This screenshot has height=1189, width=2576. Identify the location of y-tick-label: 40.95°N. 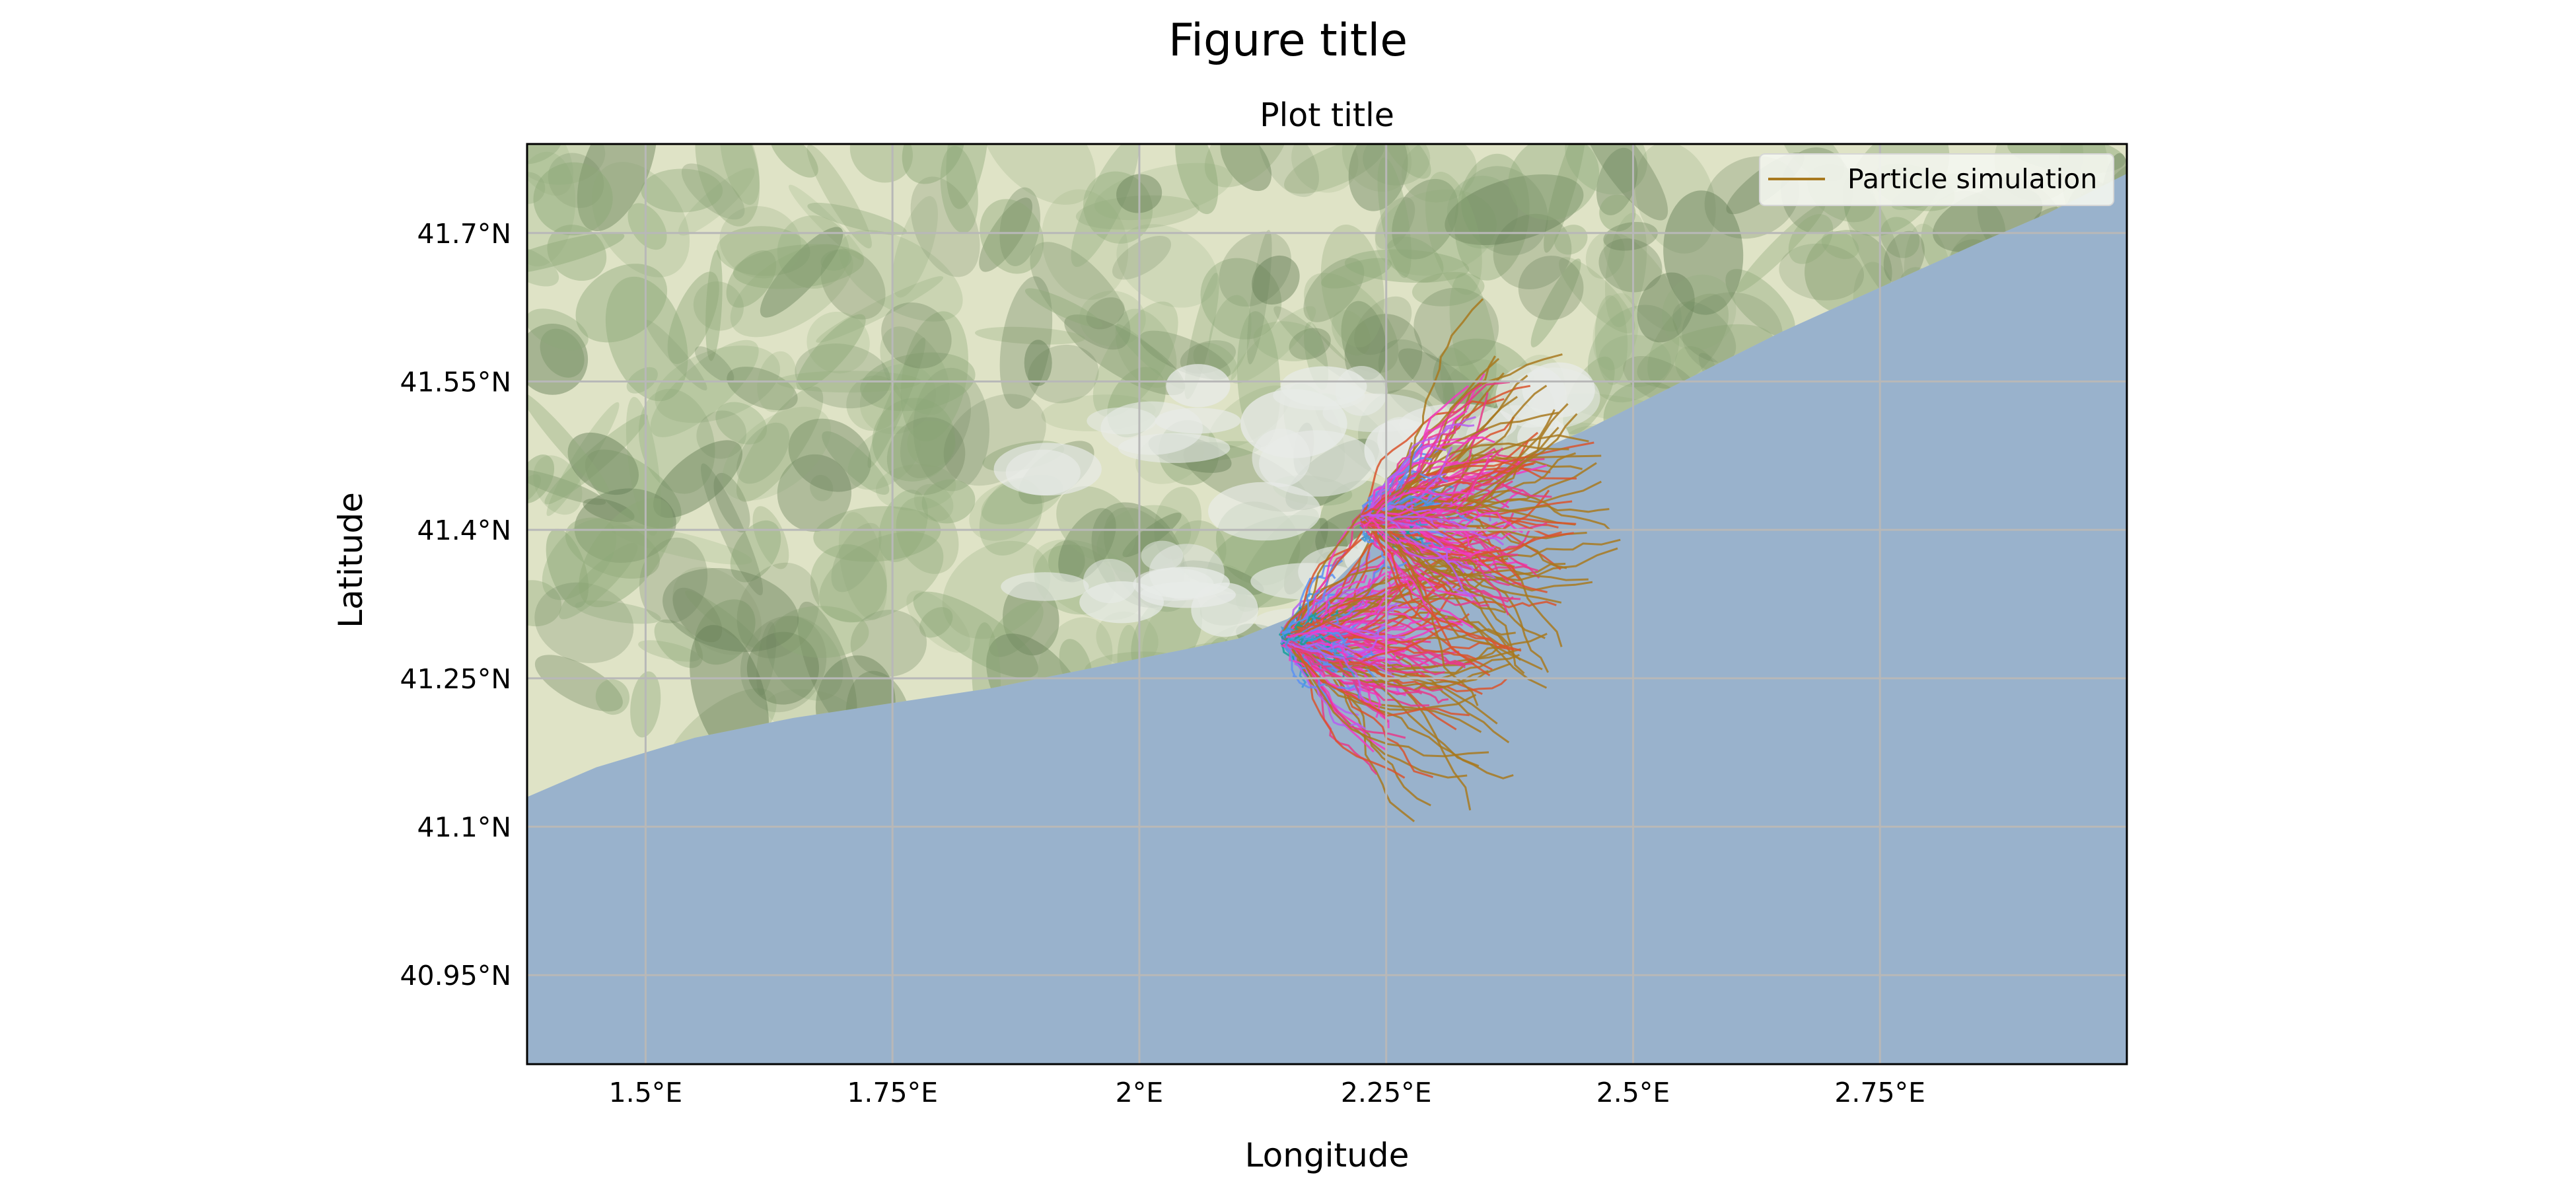
(455, 975).